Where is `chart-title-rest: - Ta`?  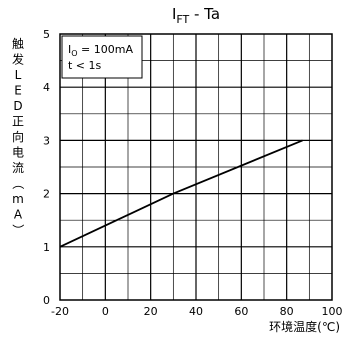 chart-title-rest: - Ta is located at coordinates (204, 14).